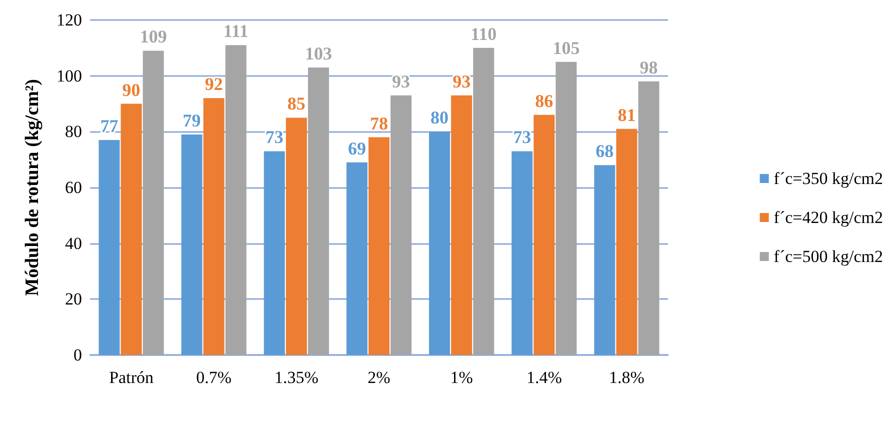 This screenshot has width=893, height=435. What do you see at coordinates (605, 151) in the screenshot?
I see `data-label: 68` at bounding box center [605, 151].